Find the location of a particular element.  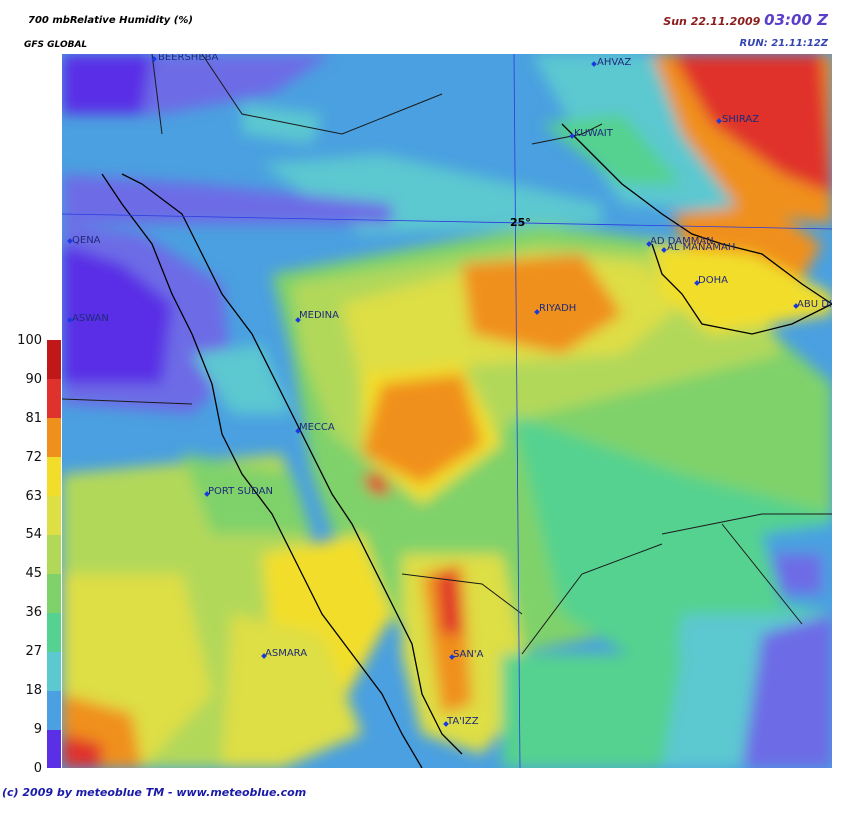

city-port-sudan: PORT SUDAN is located at coordinates (238, 491).